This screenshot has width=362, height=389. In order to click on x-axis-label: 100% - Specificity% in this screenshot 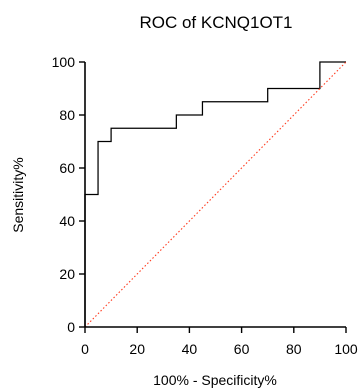, I will do `click(215, 380)`.